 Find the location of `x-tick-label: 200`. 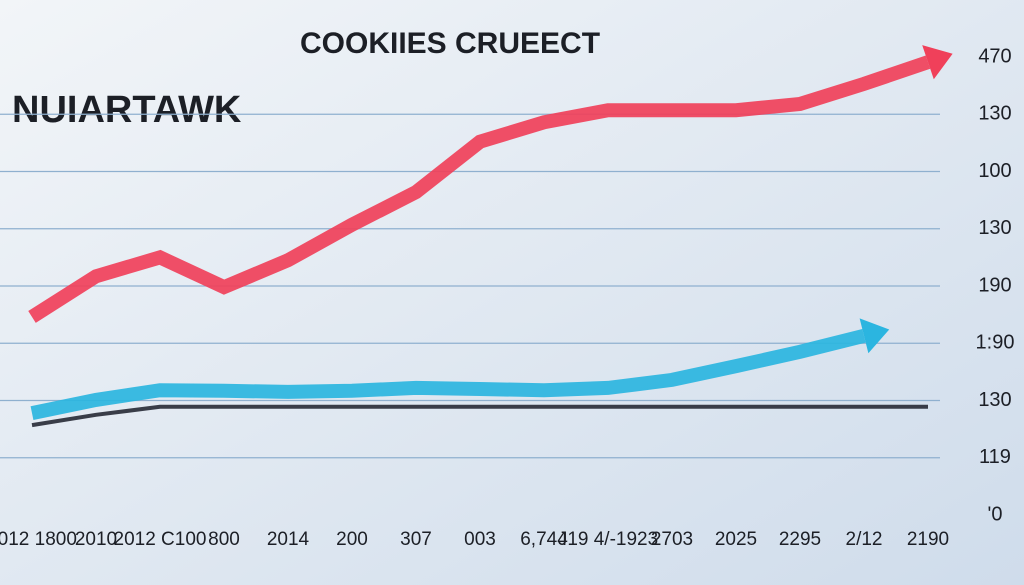

x-tick-label: 200 is located at coordinates (352, 539).